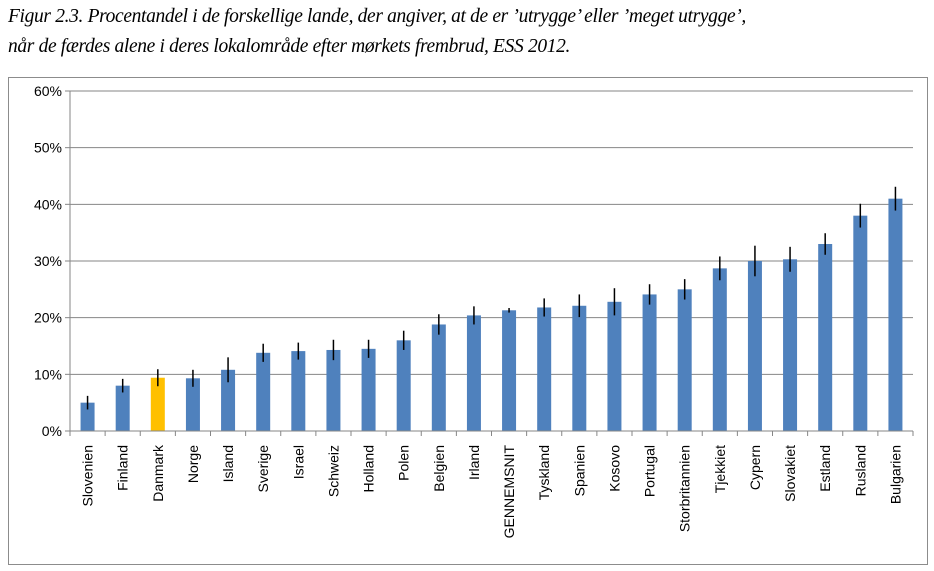 Image resolution: width=934 pixels, height=571 pixels. Describe the element at coordinates (368, 389) in the screenshot. I see `bar-holland` at that location.